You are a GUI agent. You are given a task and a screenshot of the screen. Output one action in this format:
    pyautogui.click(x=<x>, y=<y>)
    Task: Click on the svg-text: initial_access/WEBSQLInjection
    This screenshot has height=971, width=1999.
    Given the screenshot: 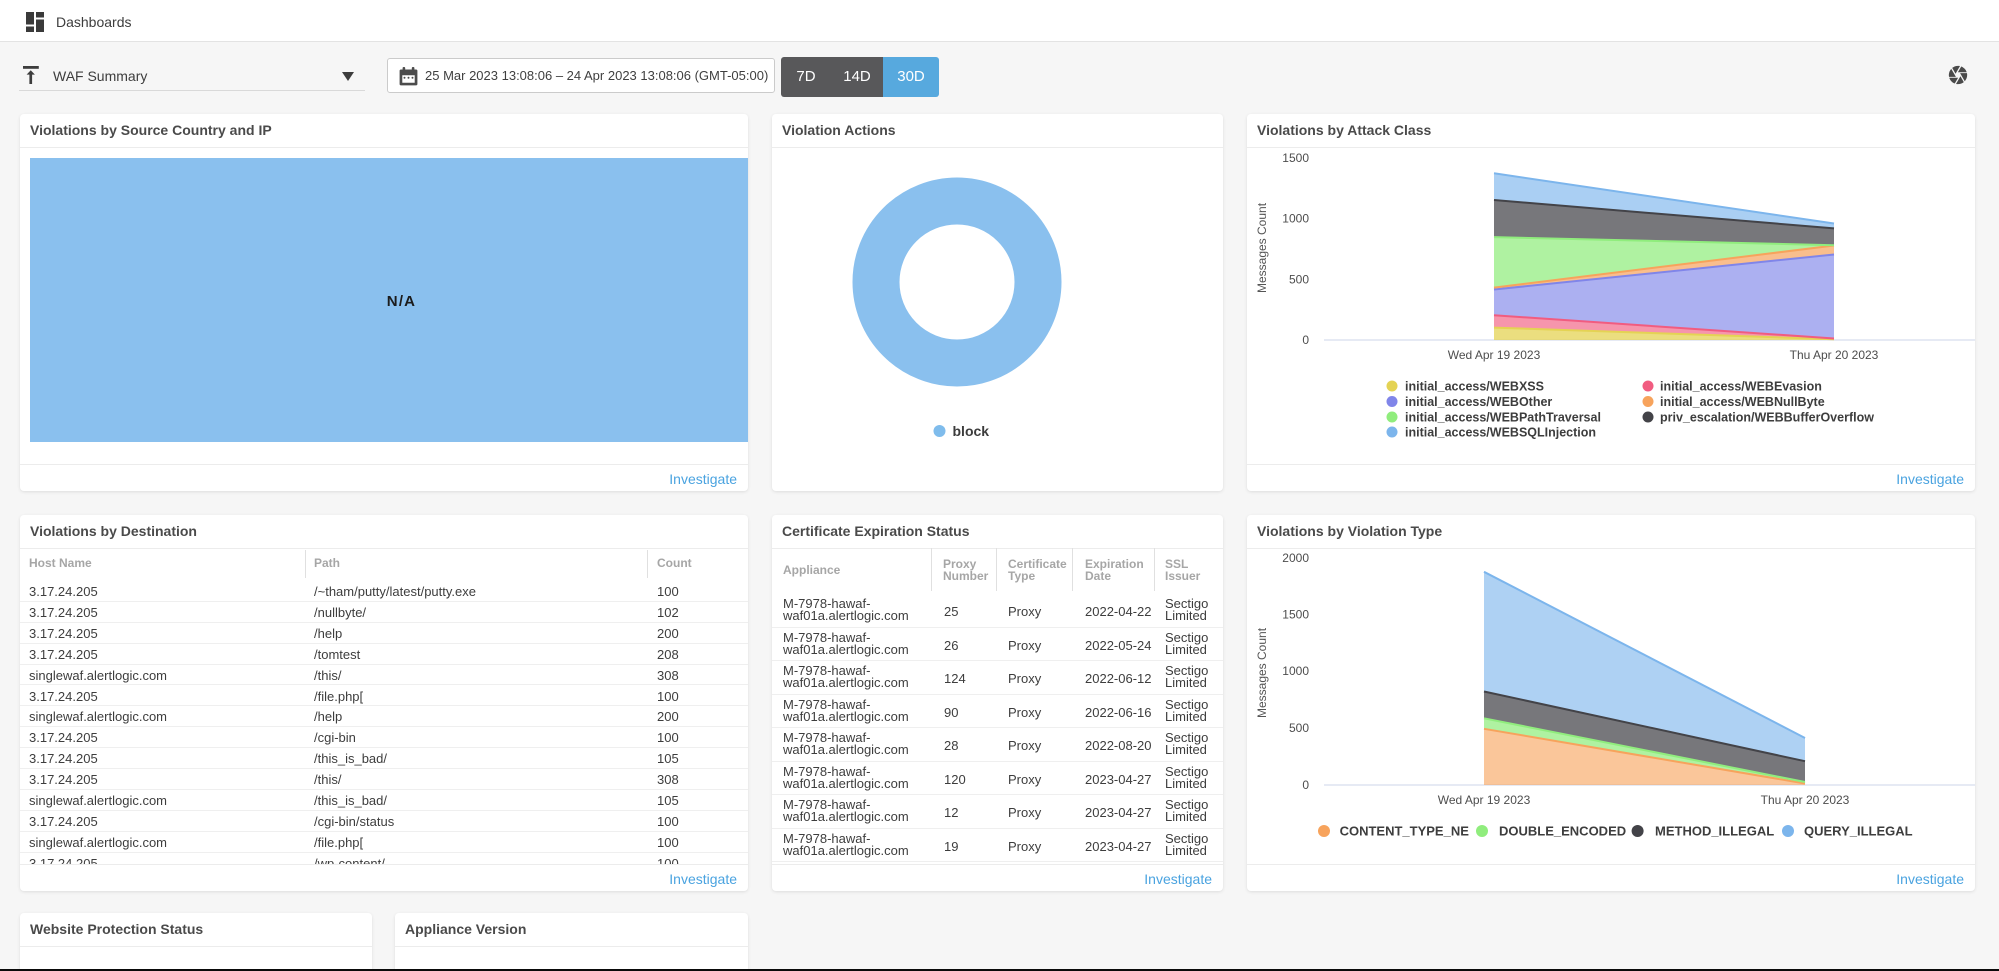 What is the action you would take?
    pyautogui.click(x=1500, y=433)
    